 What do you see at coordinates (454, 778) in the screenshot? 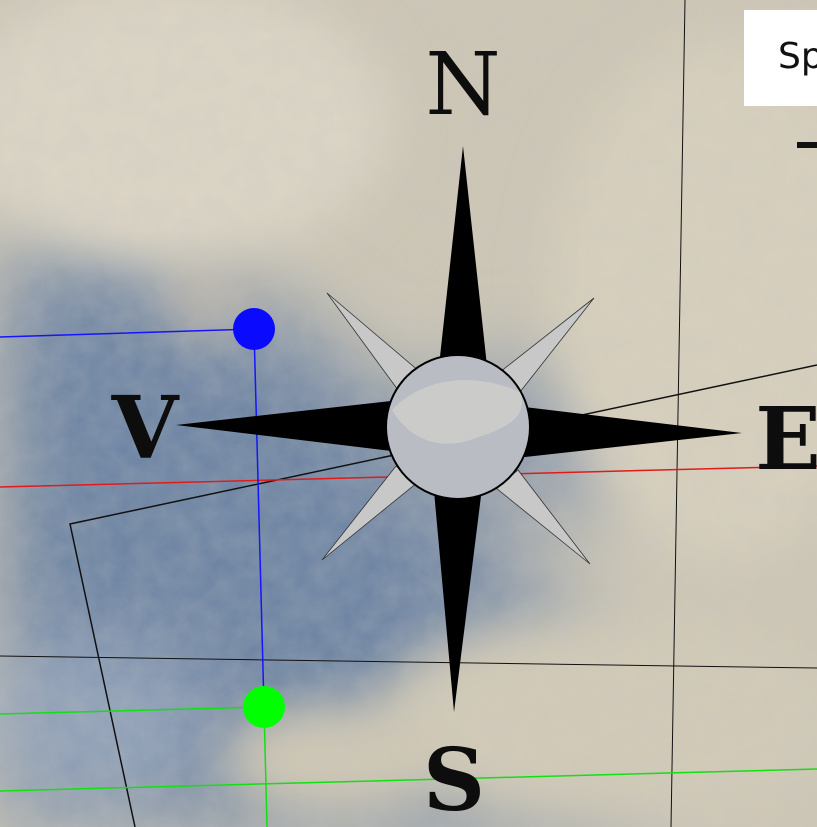
I see `compass-label-south: S` at bounding box center [454, 778].